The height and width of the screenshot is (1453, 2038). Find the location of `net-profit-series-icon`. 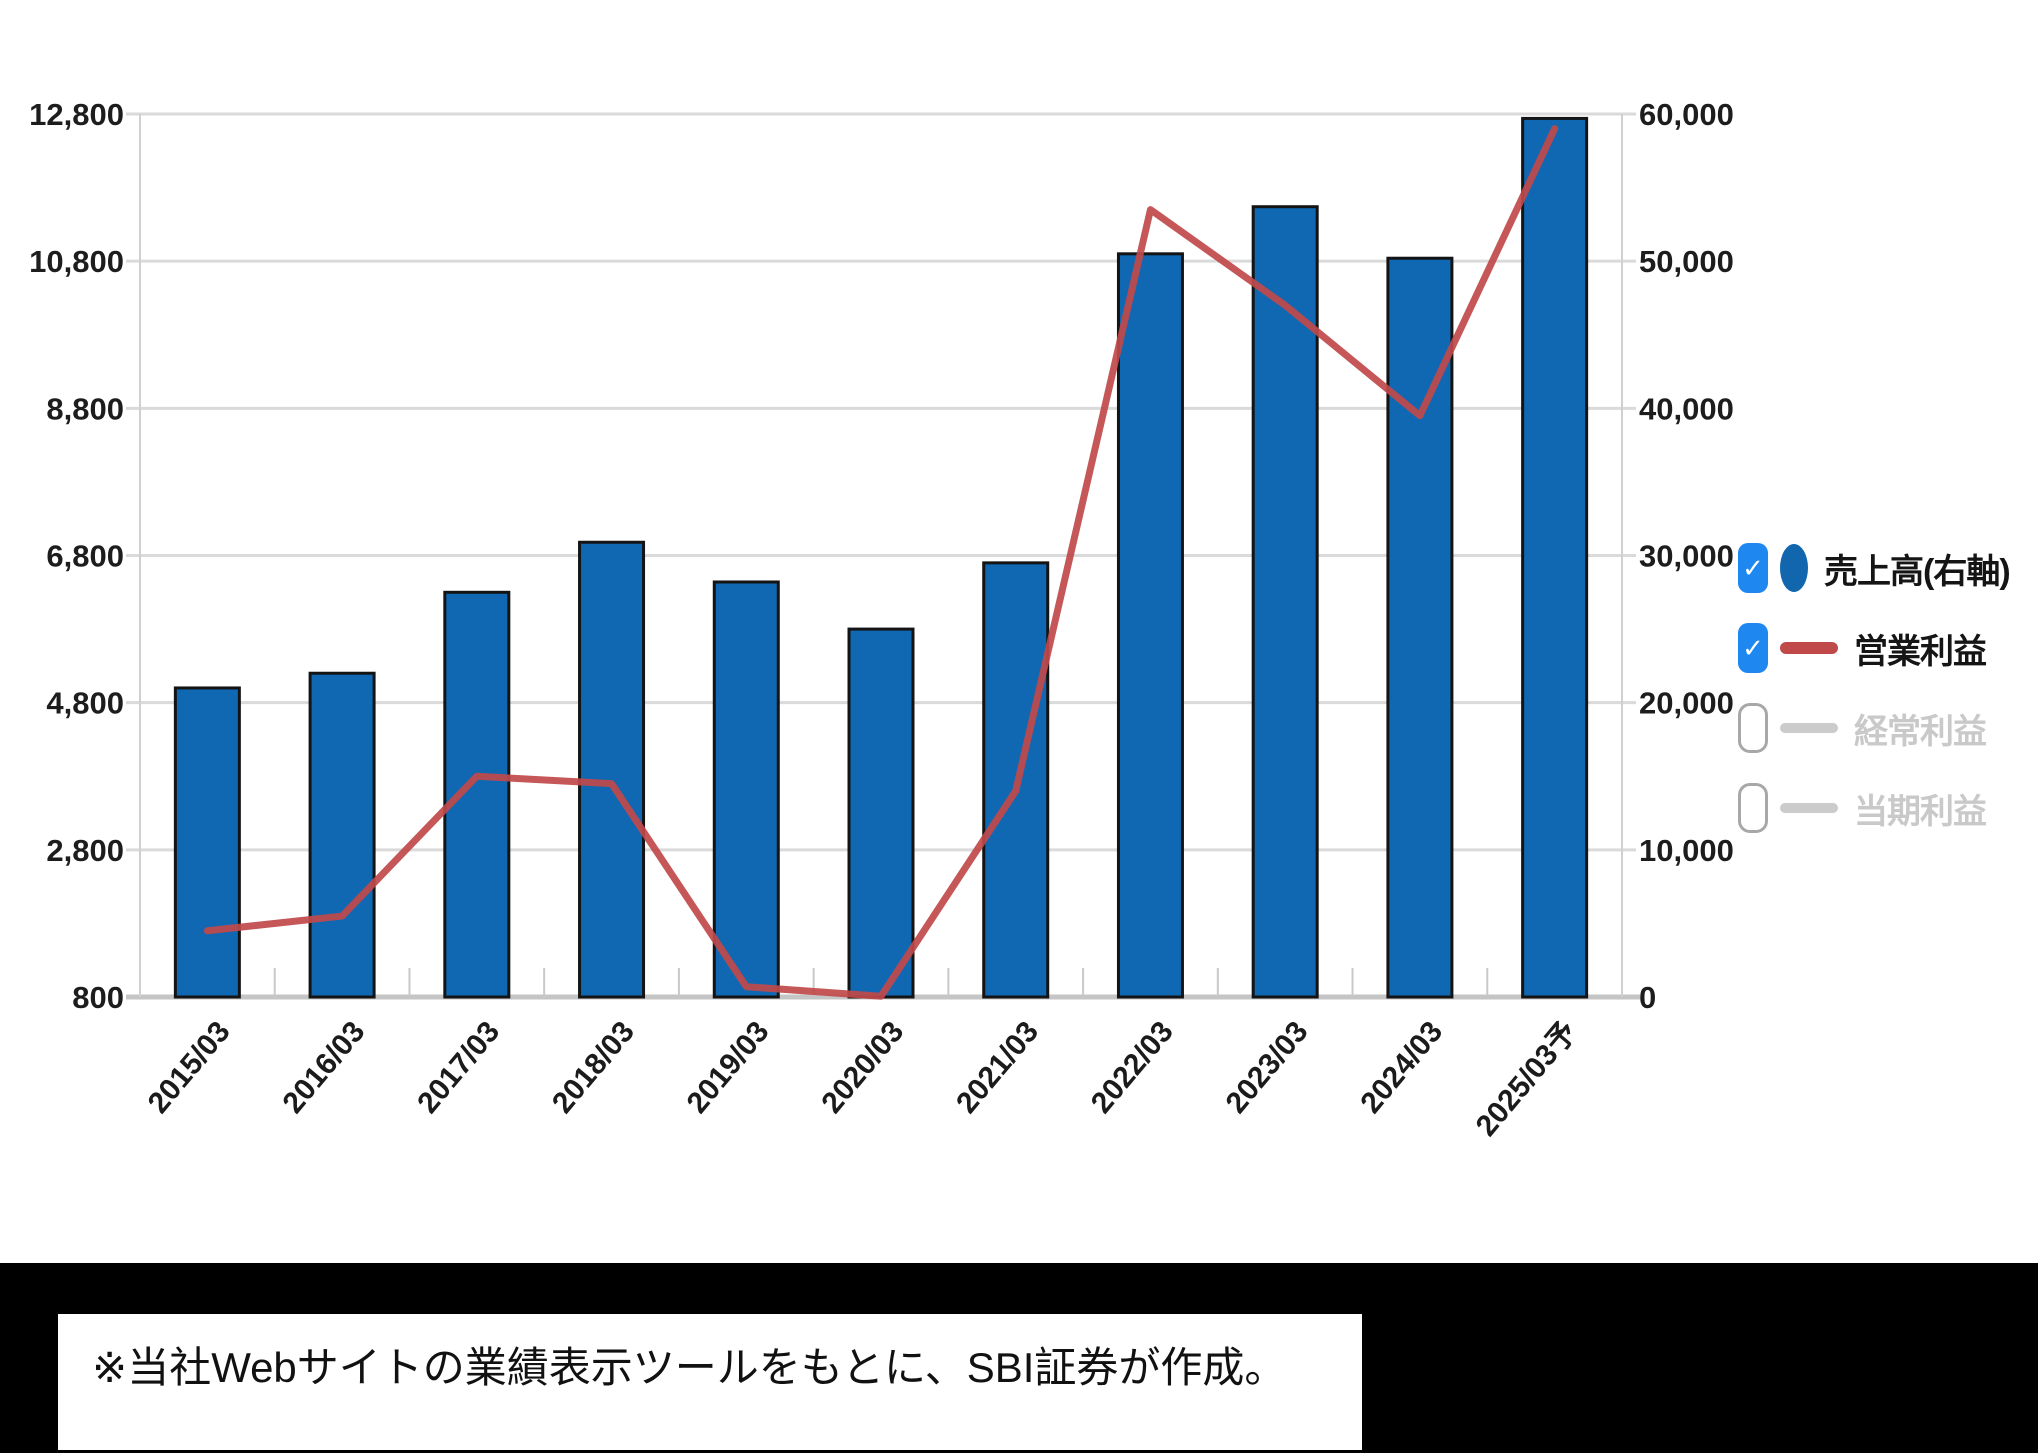

net-profit-series-icon is located at coordinates (1809, 808).